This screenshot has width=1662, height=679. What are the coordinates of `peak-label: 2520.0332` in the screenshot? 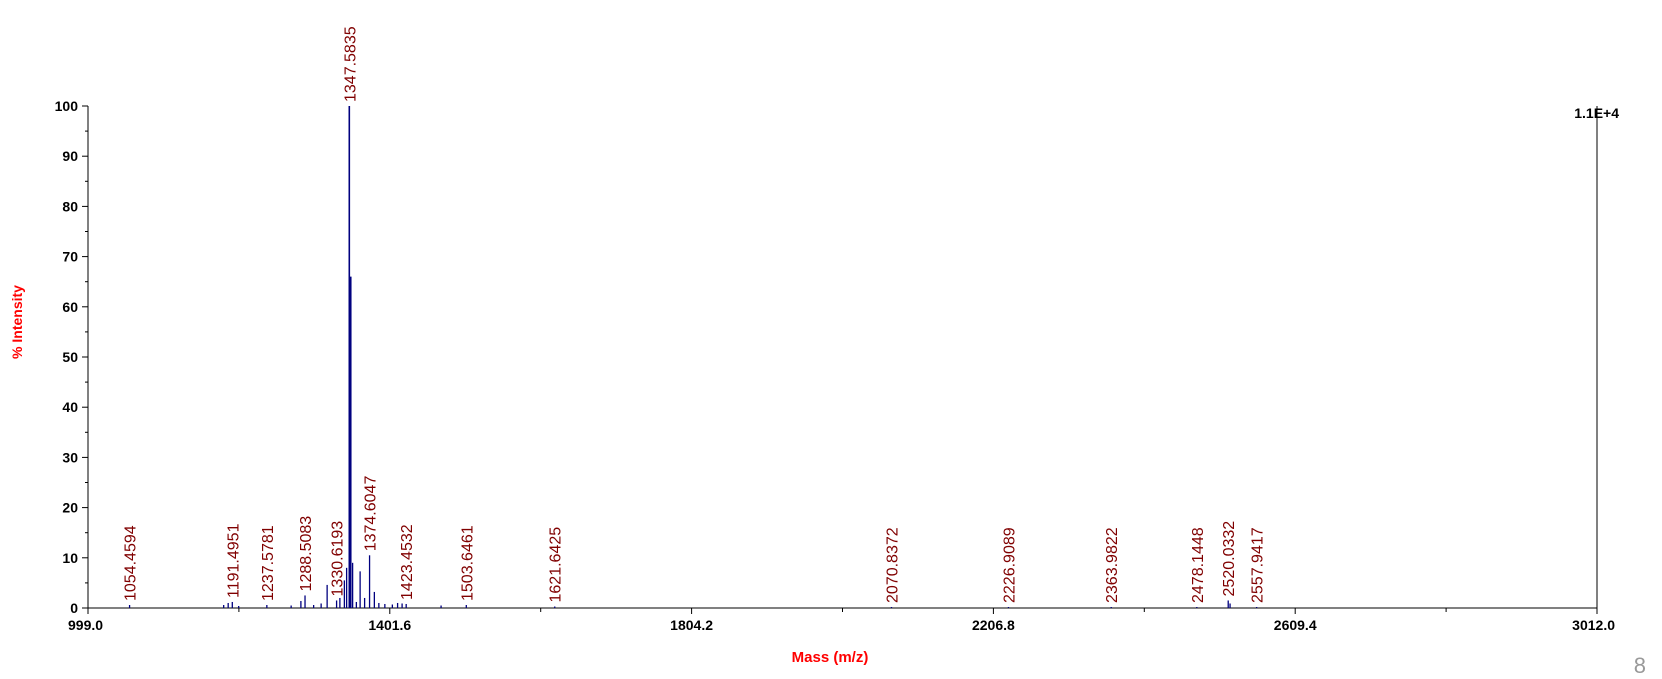 It's located at (1229, 559).